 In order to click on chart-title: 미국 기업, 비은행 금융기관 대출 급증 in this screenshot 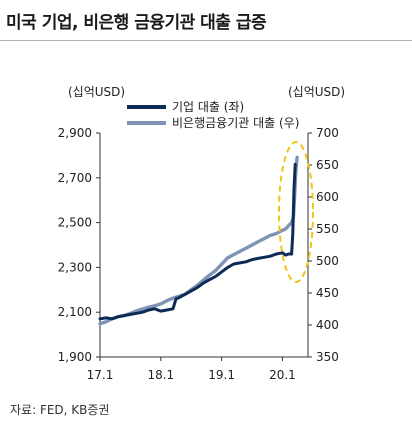, I will do `click(136, 23)`.